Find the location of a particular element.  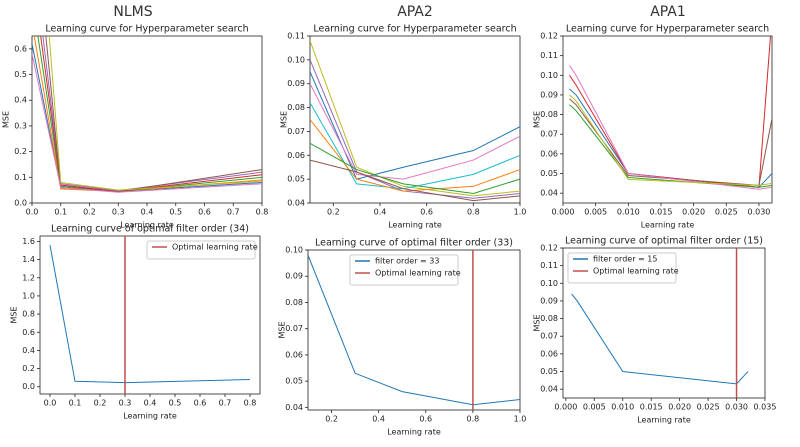

y-tick-label: 1.6 is located at coordinates (28, 241).